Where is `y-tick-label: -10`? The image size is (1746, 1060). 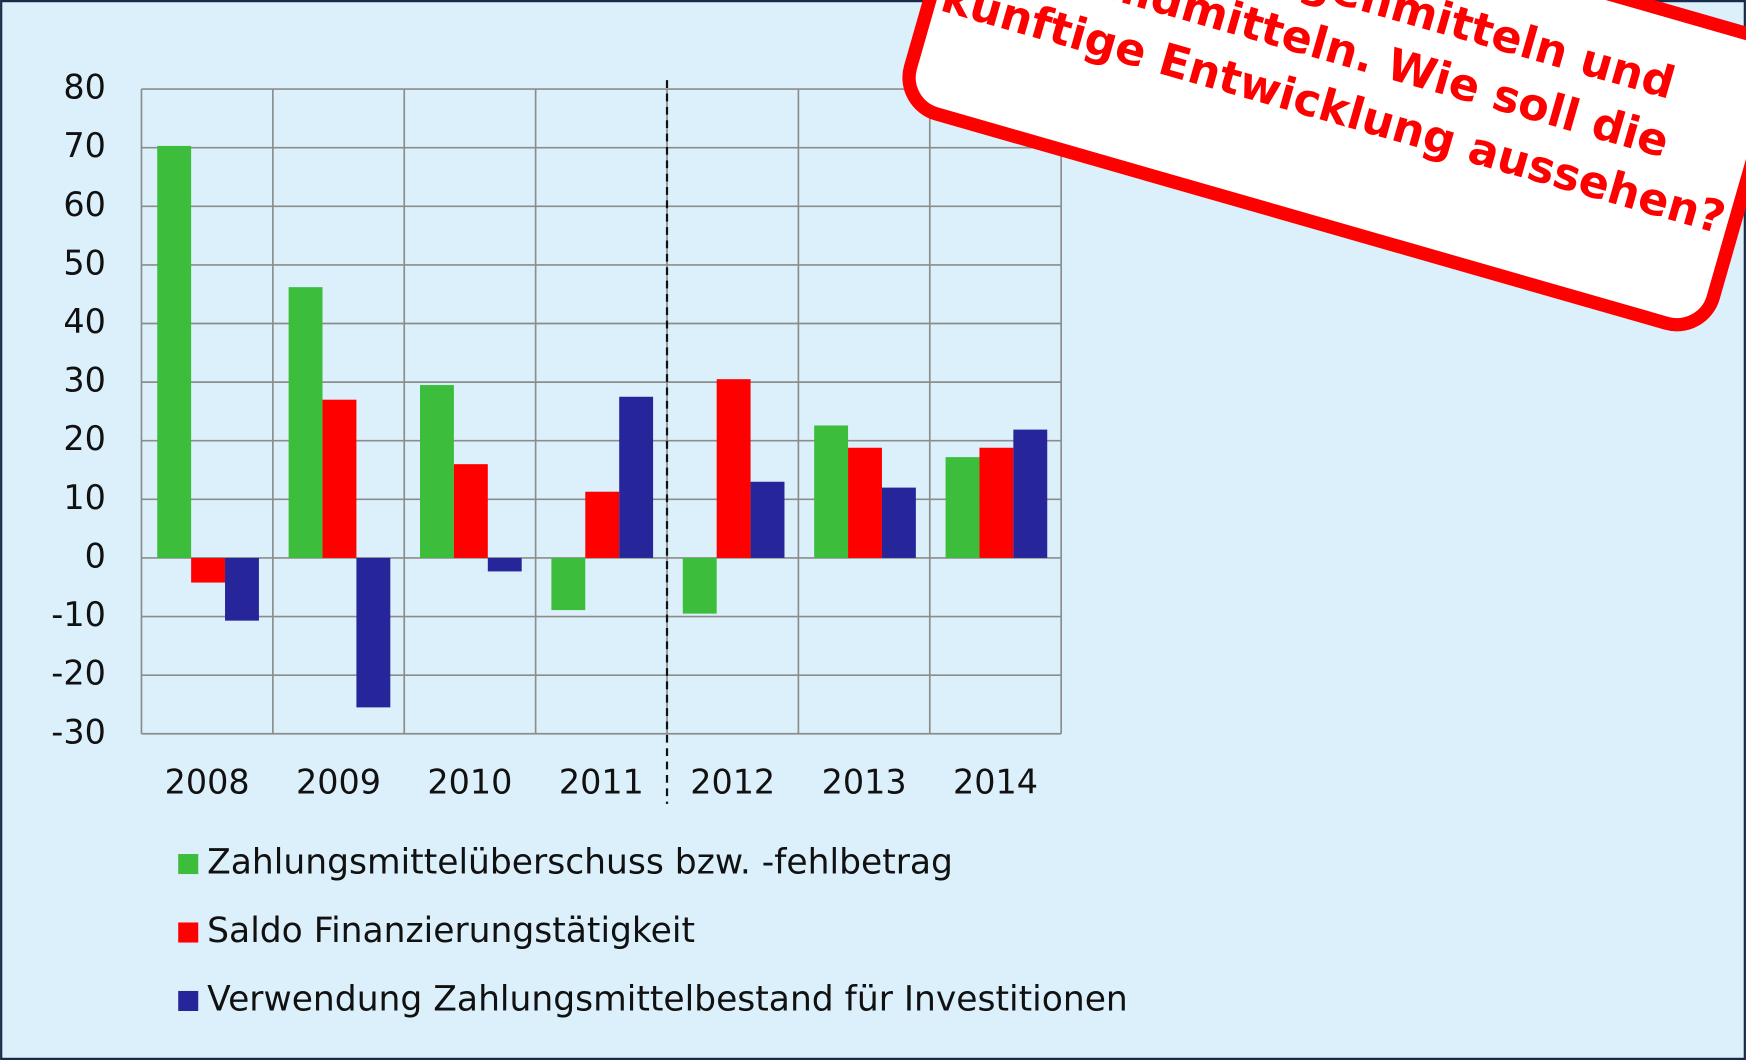
y-tick-label: -10 is located at coordinates (78, 614).